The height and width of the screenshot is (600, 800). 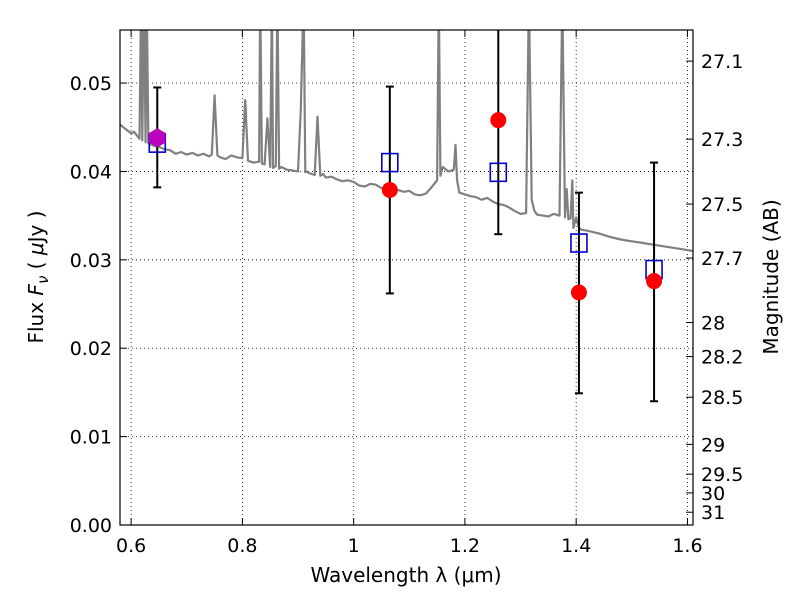 I want to click on x-tick-label: 0.8, so click(x=242, y=546).